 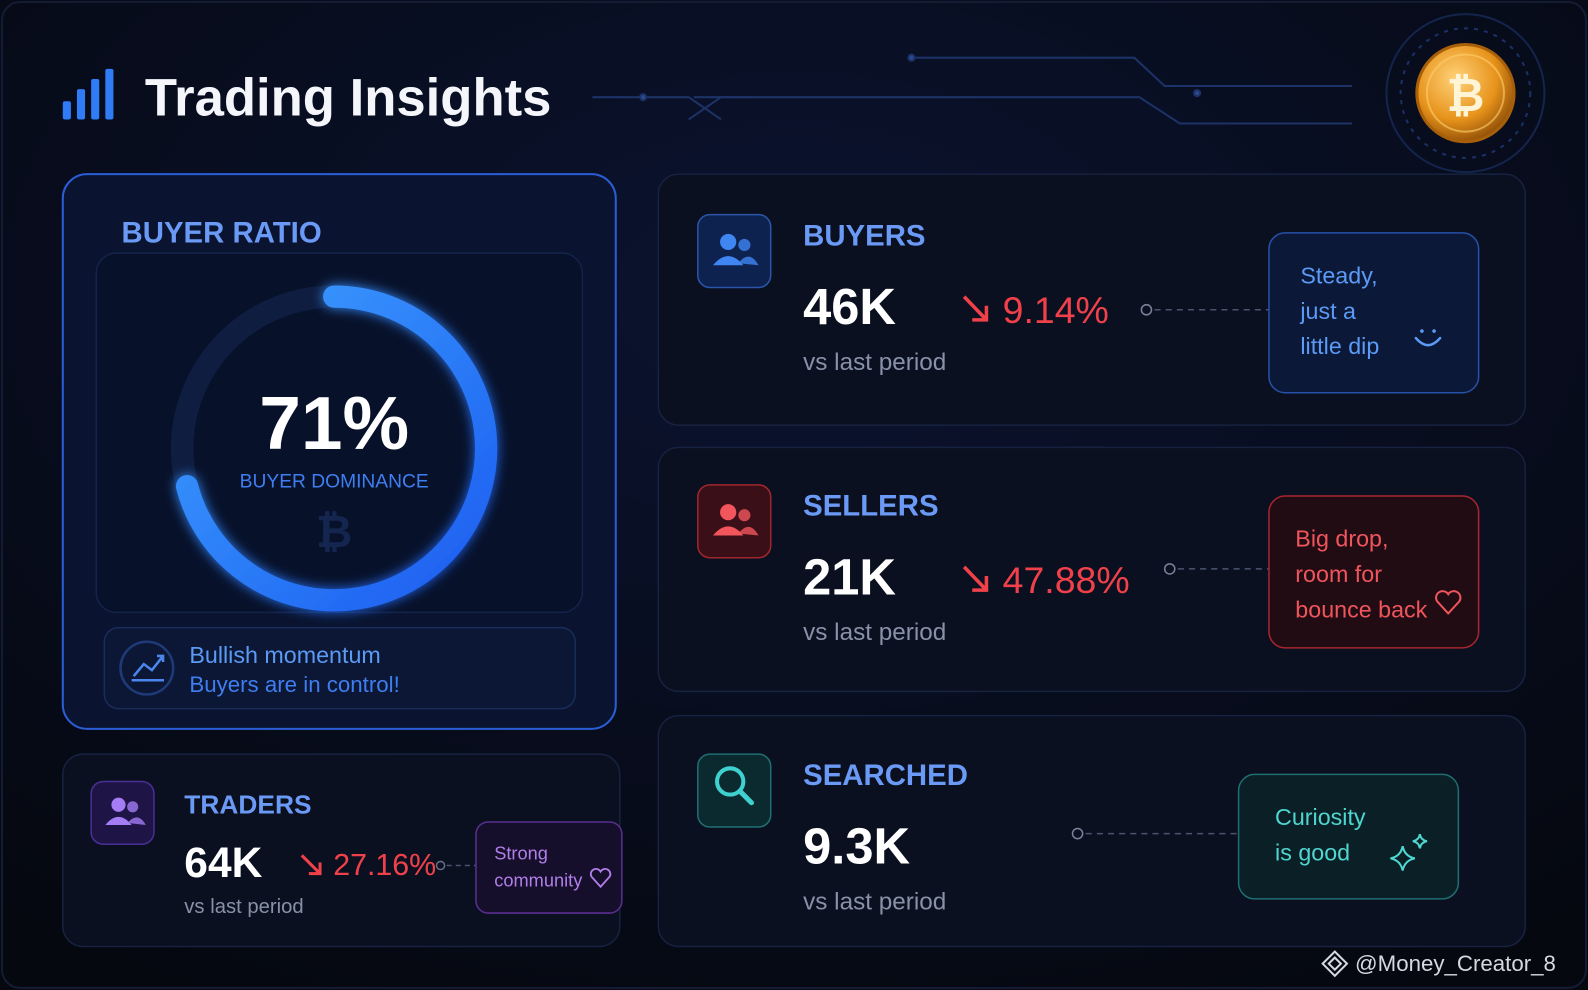 I want to click on card-title: BUYER RATIO, so click(x=222, y=232).